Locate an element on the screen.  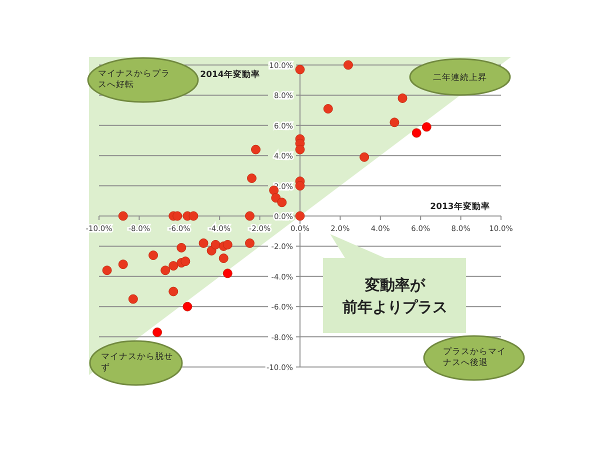
annotation: プラスからマイナスへ後退 is located at coordinates (474, 357).